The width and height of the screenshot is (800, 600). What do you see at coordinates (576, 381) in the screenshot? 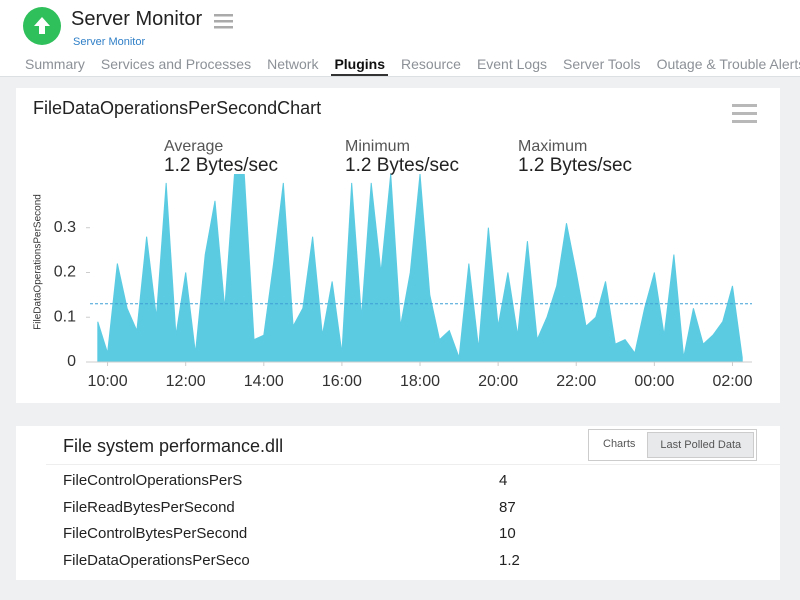
I see `x-tick-label: 22:00` at bounding box center [576, 381].